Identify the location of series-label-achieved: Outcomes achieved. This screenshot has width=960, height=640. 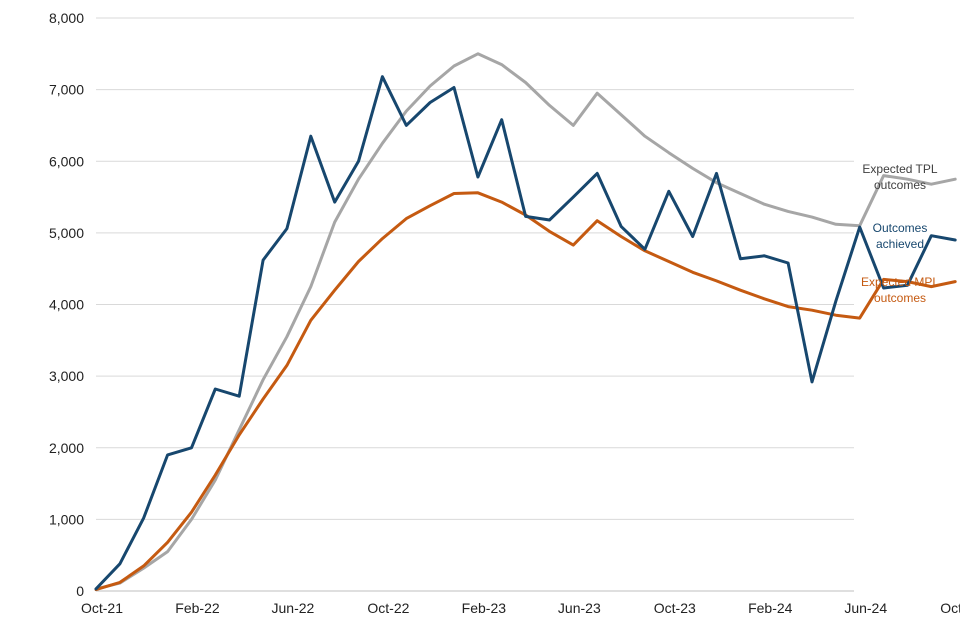
(900, 236).